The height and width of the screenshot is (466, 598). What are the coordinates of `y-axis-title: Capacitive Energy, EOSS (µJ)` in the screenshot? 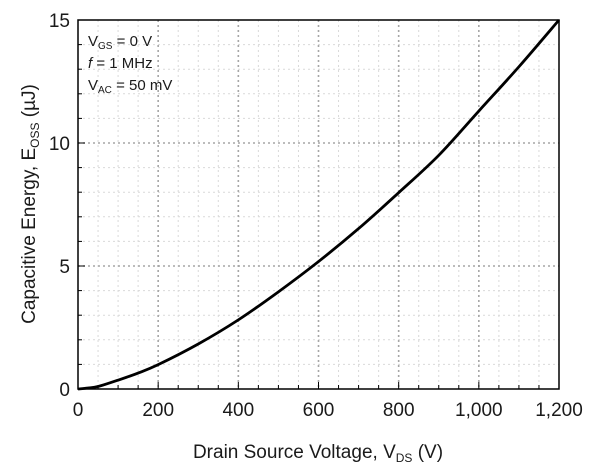 It's located at (30, 204).